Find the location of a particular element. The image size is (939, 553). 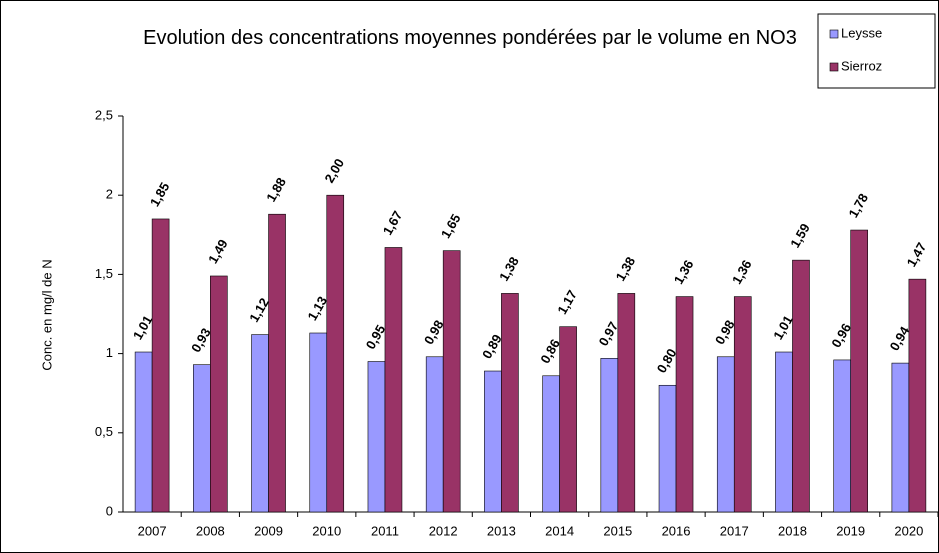

data-label: 1,49 is located at coordinates (218, 251).